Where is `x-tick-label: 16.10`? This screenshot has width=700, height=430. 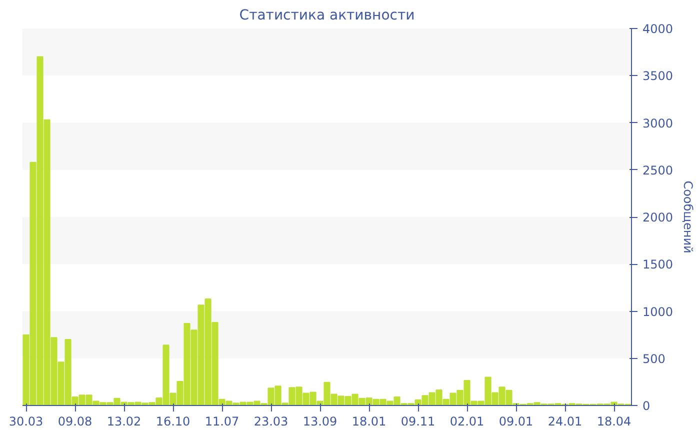
x-tick-label: 16.10 is located at coordinates (173, 421).